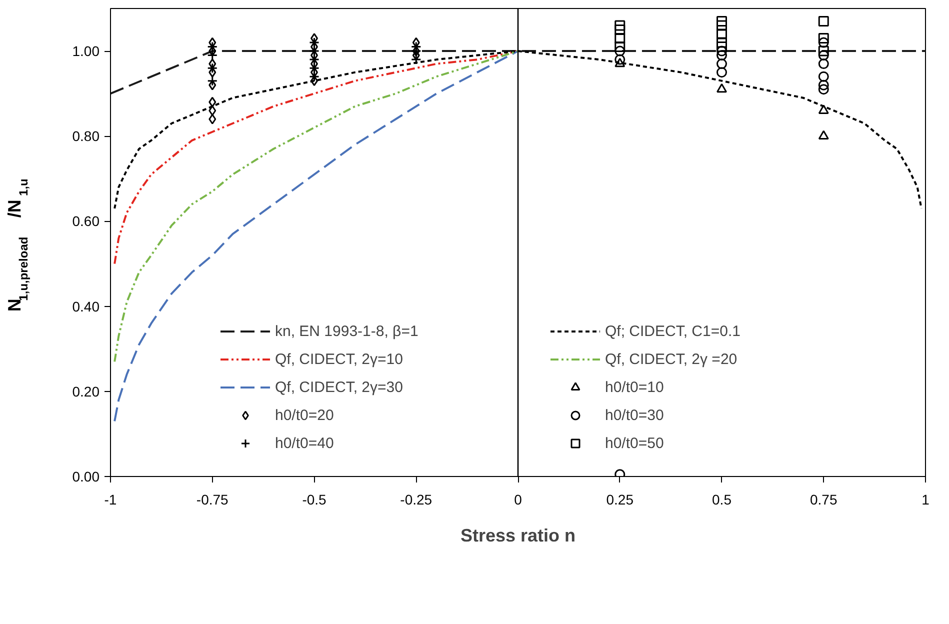 The width and height of the screenshot is (949, 624). What do you see at coordinates (722, 500) in the screenshot?
I see `x-tick-label: 0.5` at bounding box center [722, 500].